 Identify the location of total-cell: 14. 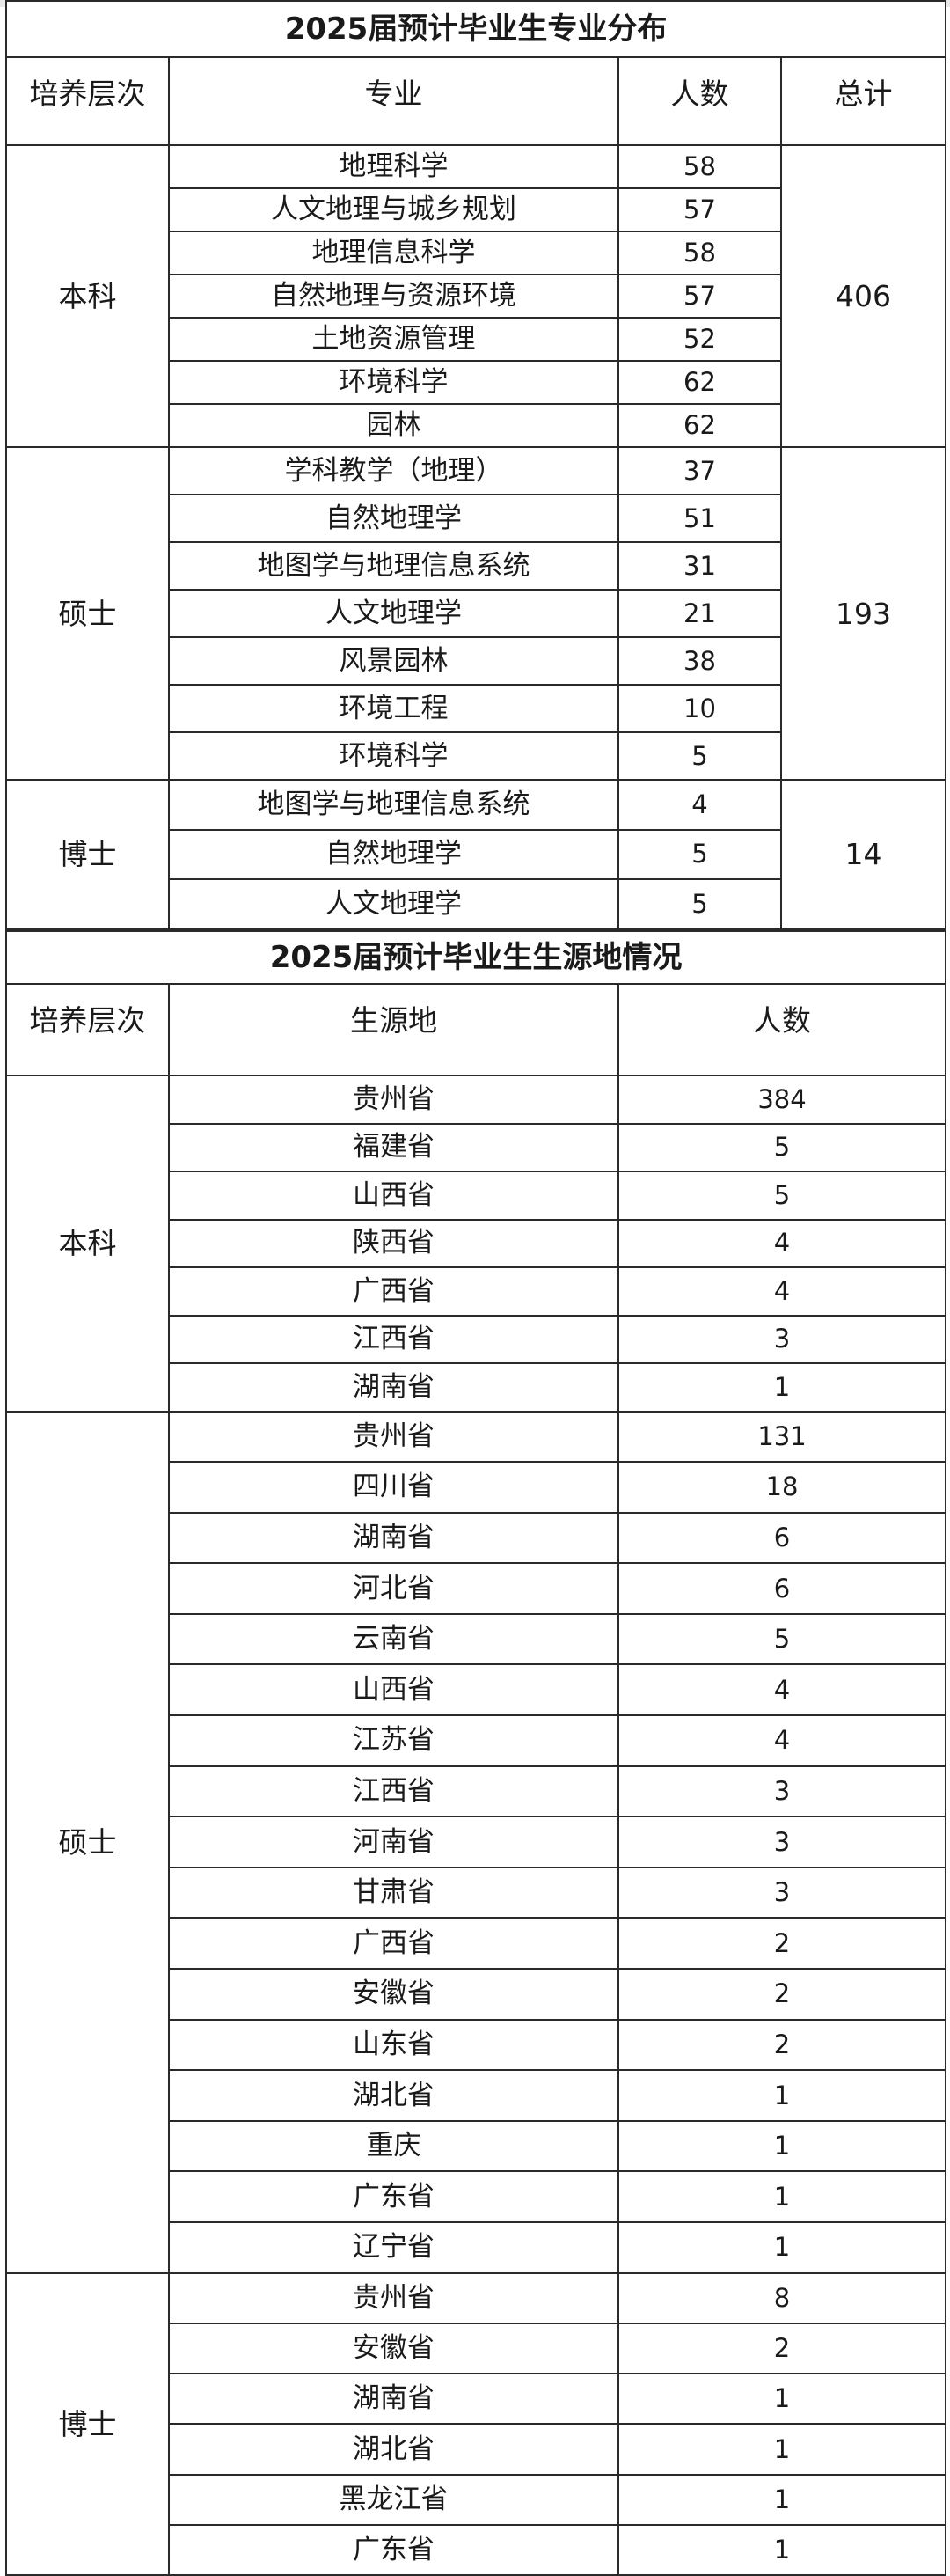
(863, 854).